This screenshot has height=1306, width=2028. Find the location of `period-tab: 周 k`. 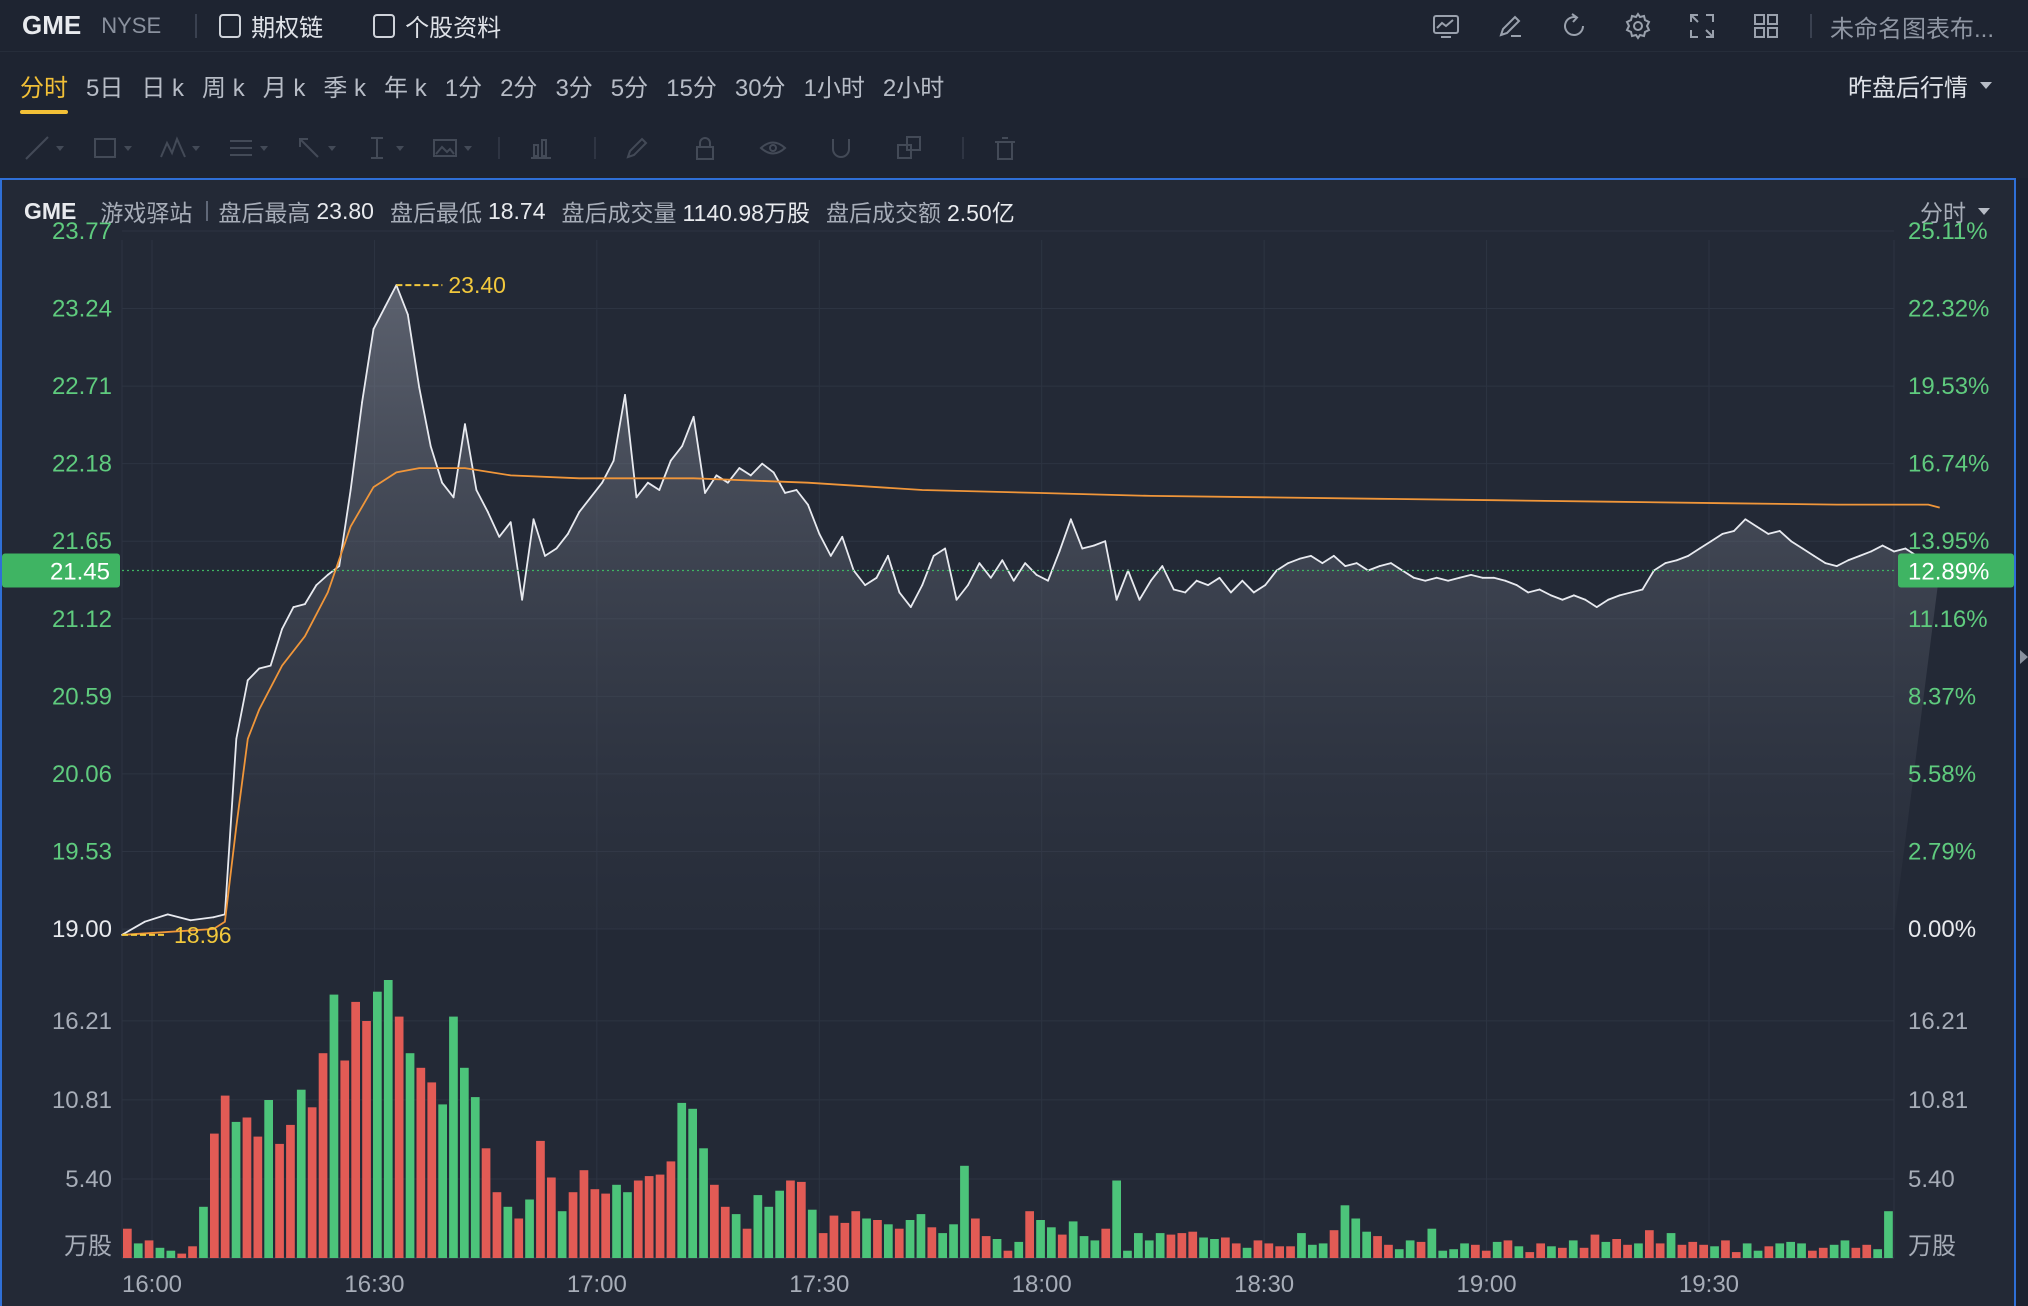

period-tab: 周 k is located at coordinates (223, 88).